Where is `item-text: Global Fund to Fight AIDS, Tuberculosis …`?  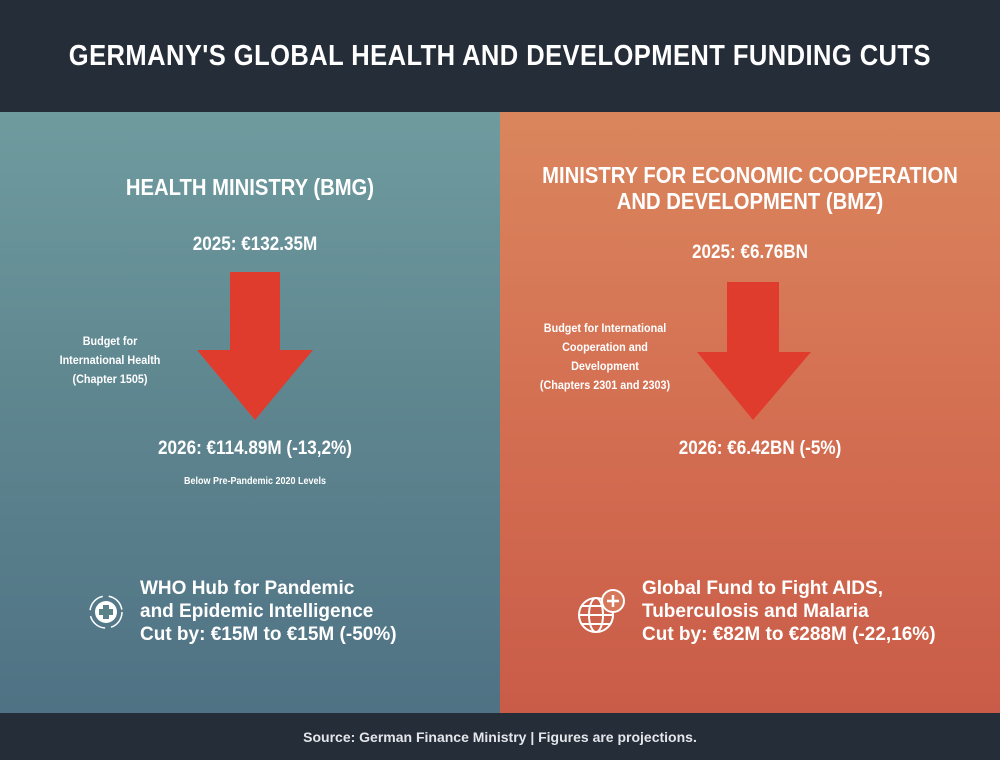 item-text: Global Fund to Fight AIDS, Tuberculosis … is located at coordinates (789, 611).